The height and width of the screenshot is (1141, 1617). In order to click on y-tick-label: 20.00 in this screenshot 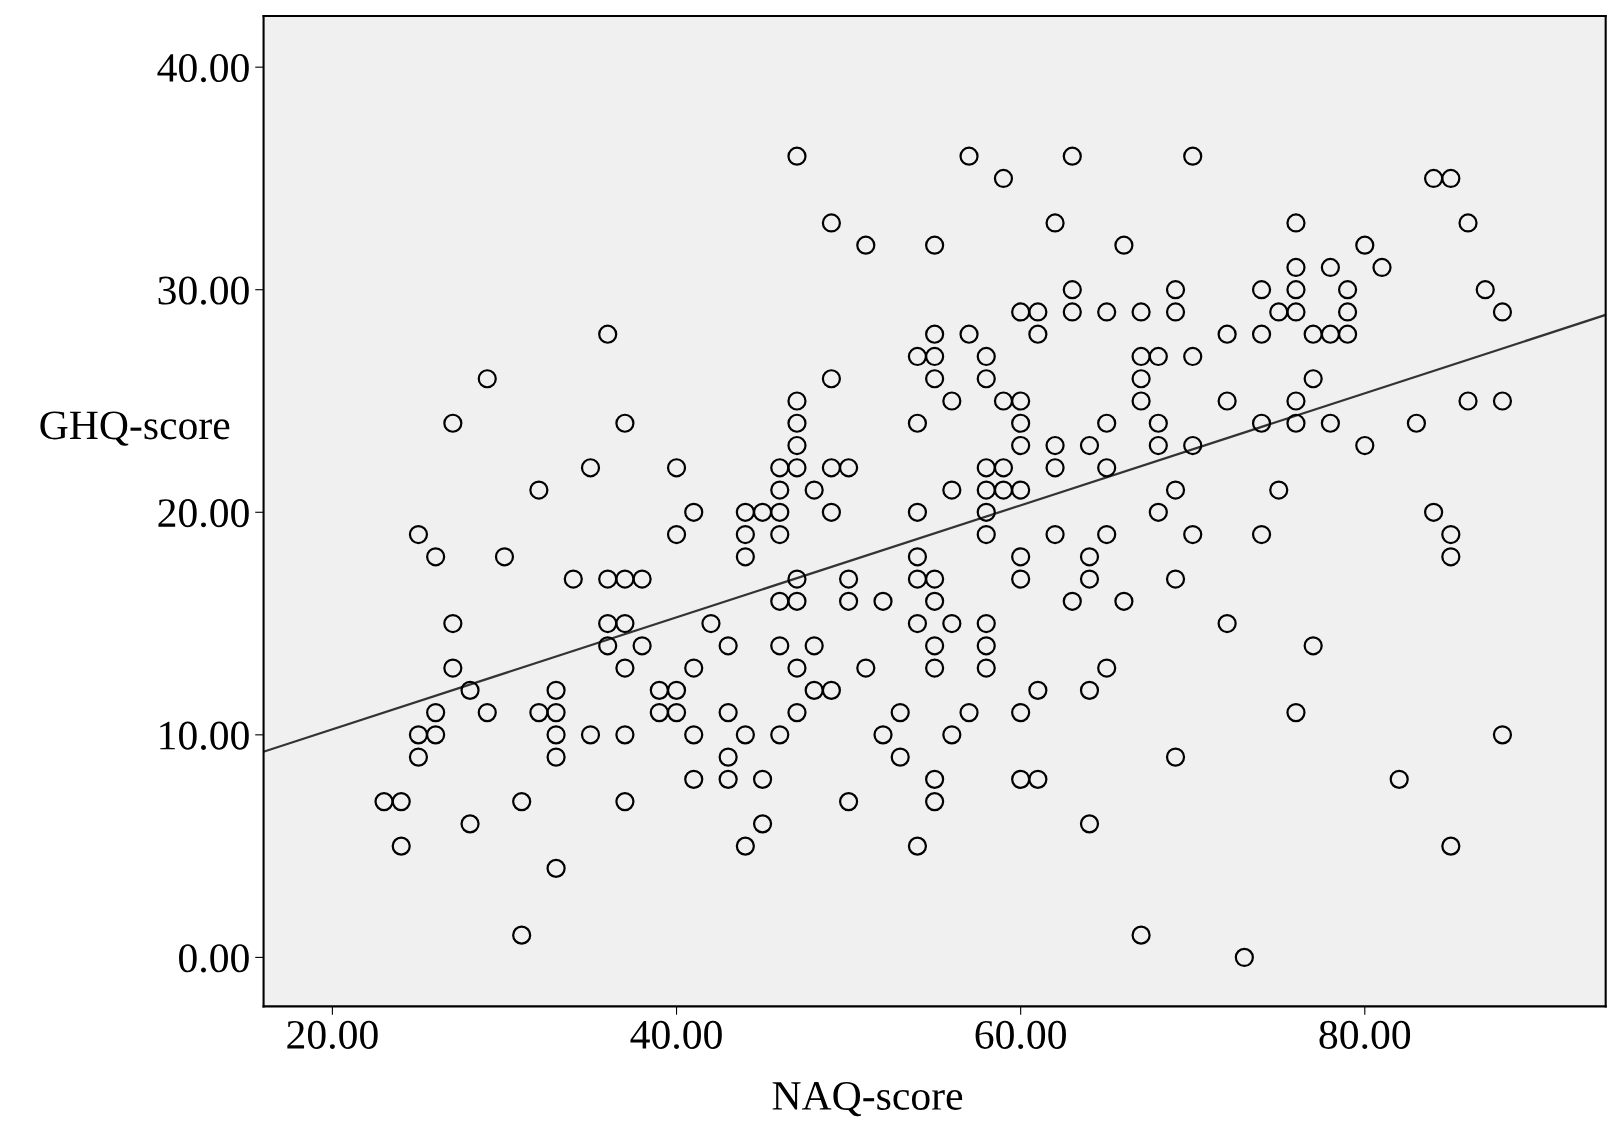, I will do `click(203, 513)`.